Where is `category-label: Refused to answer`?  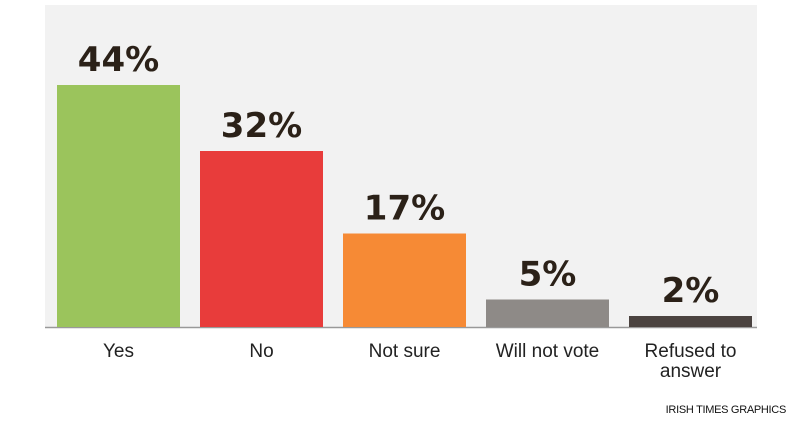
category-label: Refused to answer is located at coordinates (690, 361).